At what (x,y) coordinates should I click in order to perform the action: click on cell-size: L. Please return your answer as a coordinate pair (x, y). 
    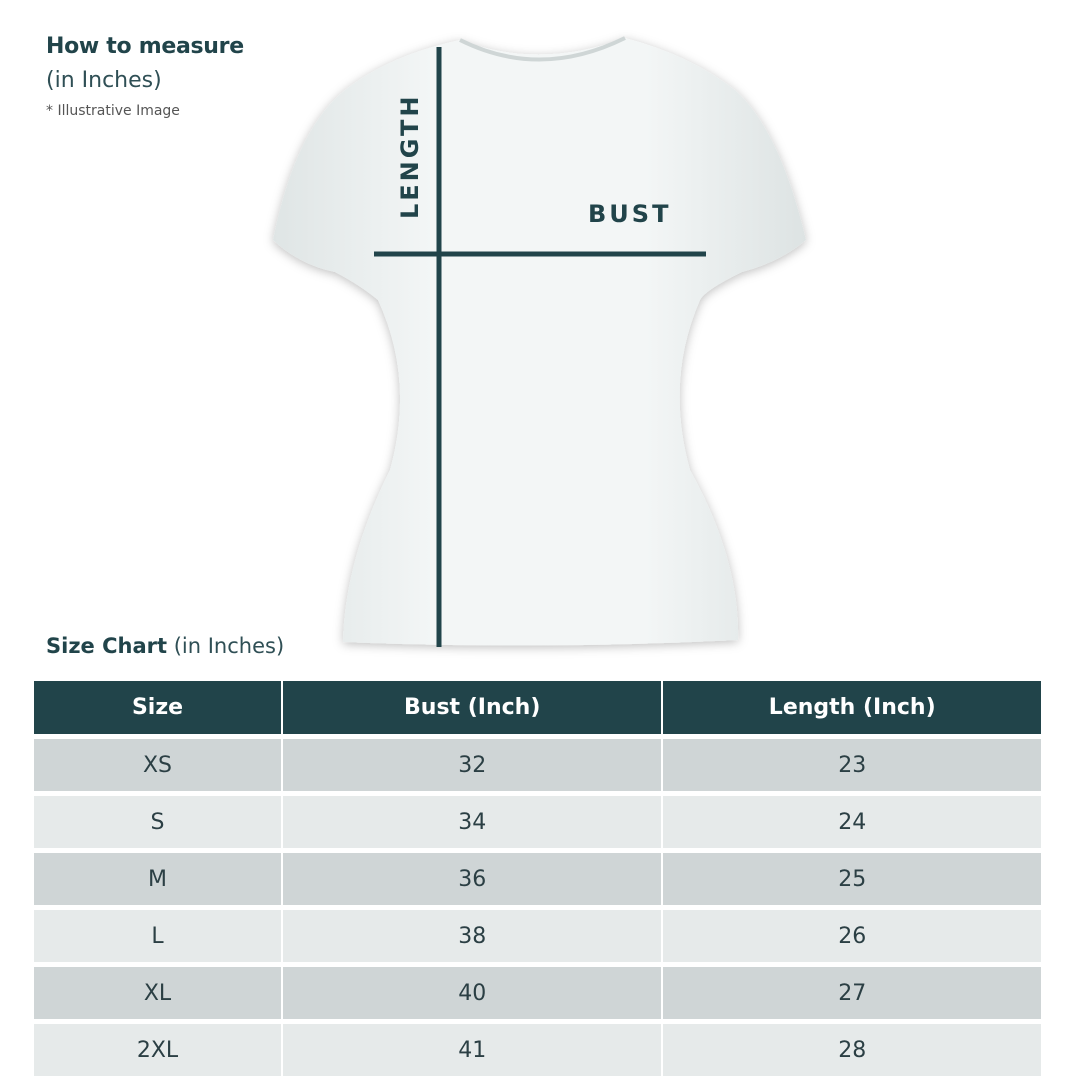
    Looking at the image, I should click on (157, 936).